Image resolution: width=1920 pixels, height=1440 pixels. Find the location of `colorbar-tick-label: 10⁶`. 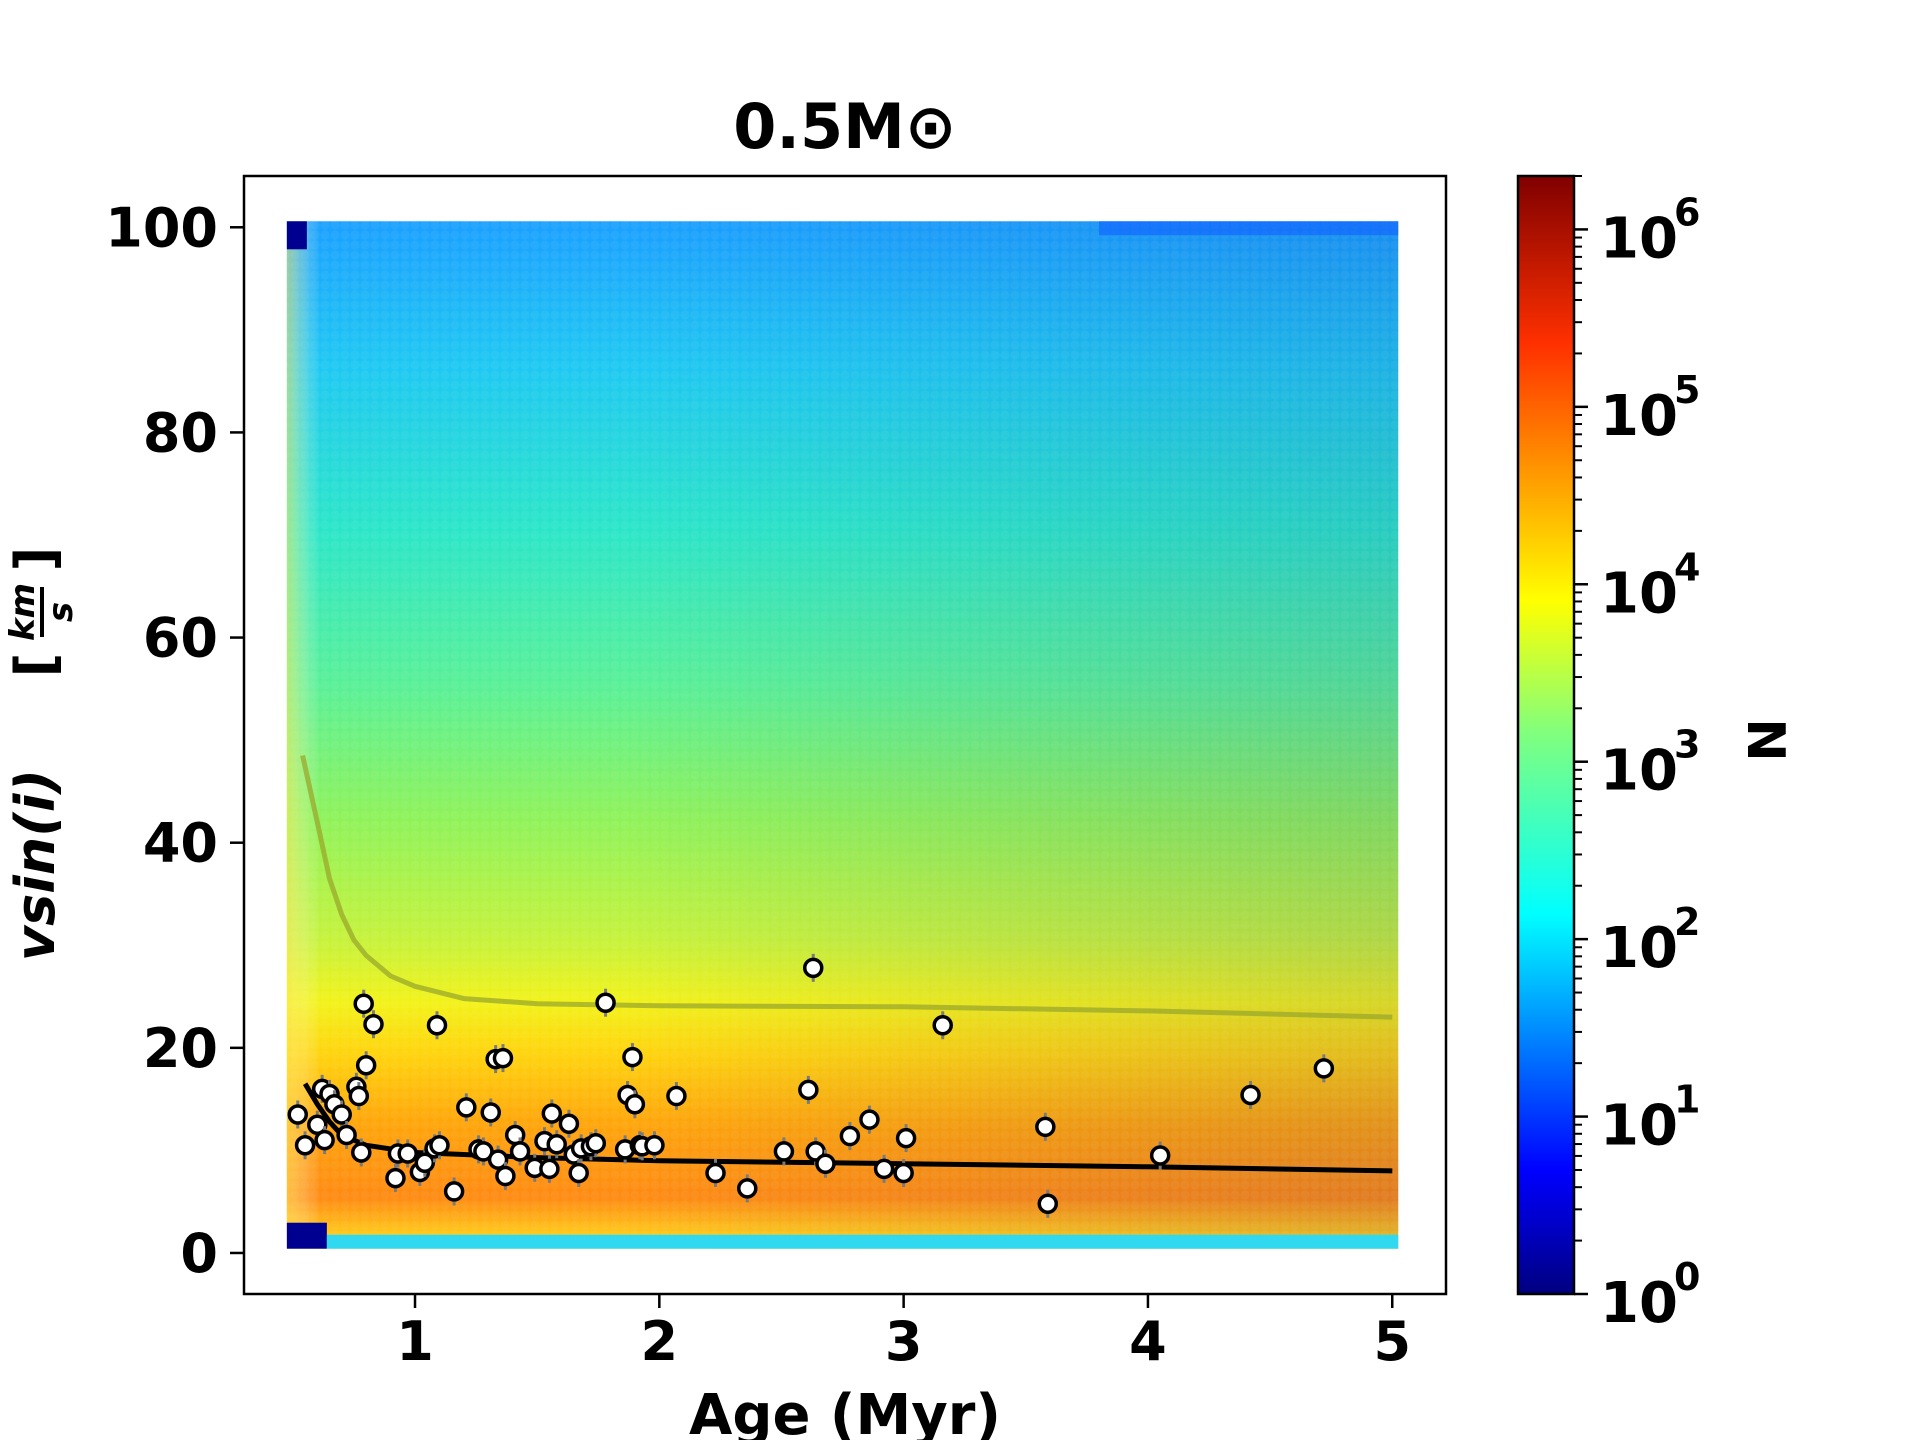

colorbar-tick-label: 10⁶ is located at coordinates (1650, 230).